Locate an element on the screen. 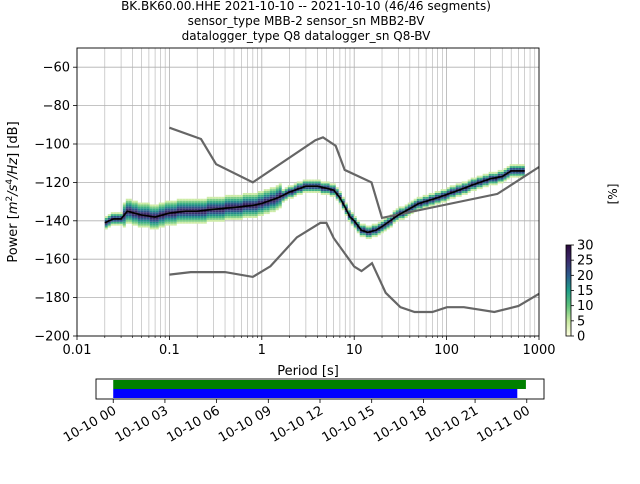 This screenshot has height=484, width=640. colorbar-tick-label: 0 is located at coordinates (581, 337).